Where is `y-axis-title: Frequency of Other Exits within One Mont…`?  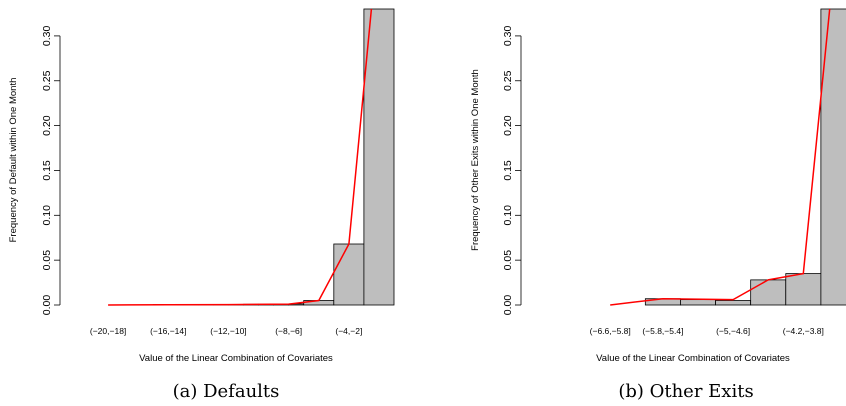 y-axis-title: Frequency of Other Exits within One Mont… is located at coordinates (475, 160).